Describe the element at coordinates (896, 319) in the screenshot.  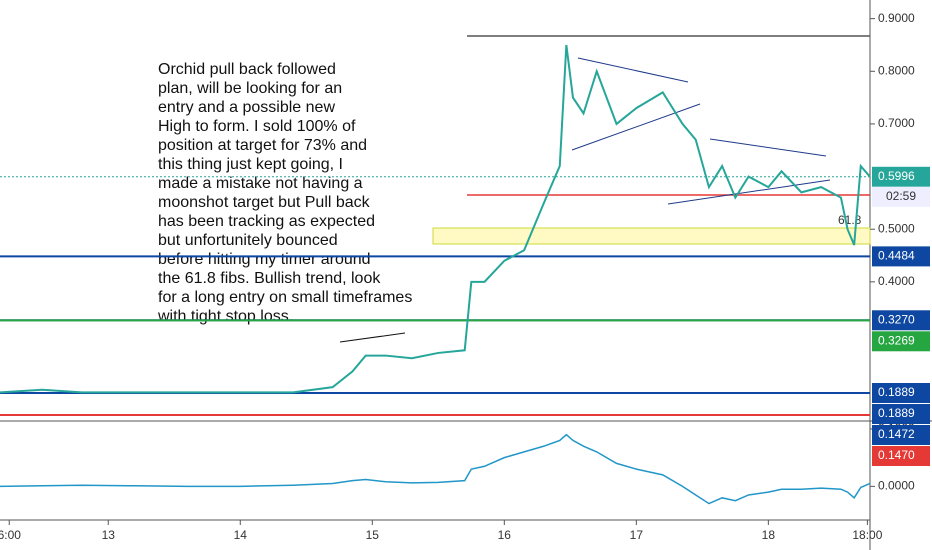
I see `price-tag-label: 0.3270` at that location.